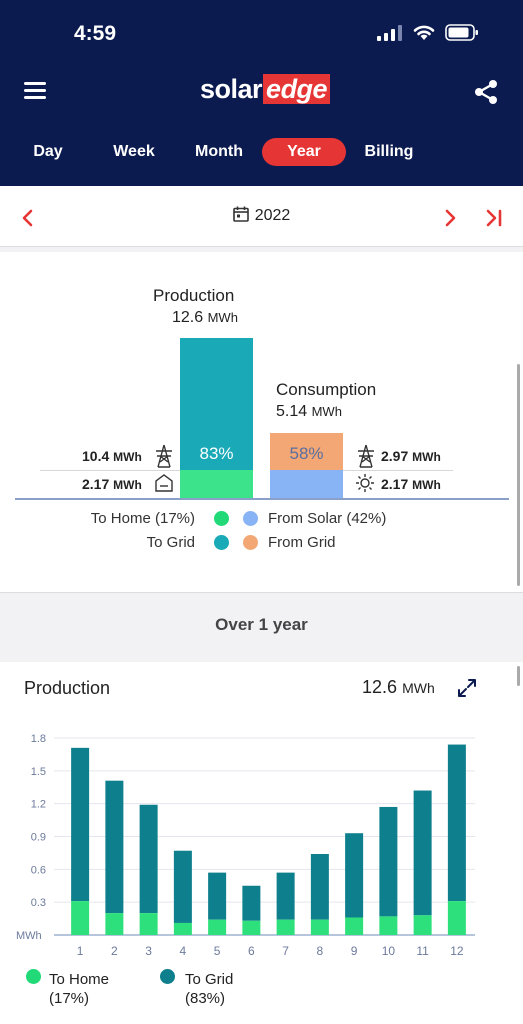 The width and height of the screenshot is (523, 1024). Describe the element at coordinates (29, 936) in the screenshot. I see `y-axis-label: MWh` at that location.